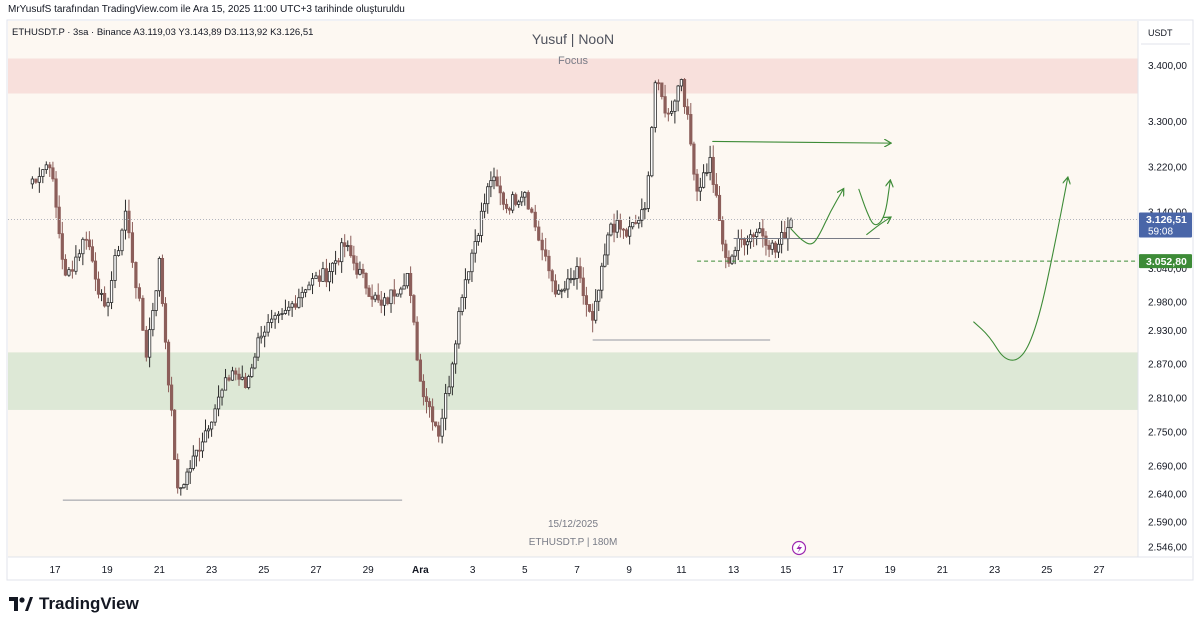 This screenshot has width=1200, height=625. I want to click on x-tick-label: 29, so click(369, 570).